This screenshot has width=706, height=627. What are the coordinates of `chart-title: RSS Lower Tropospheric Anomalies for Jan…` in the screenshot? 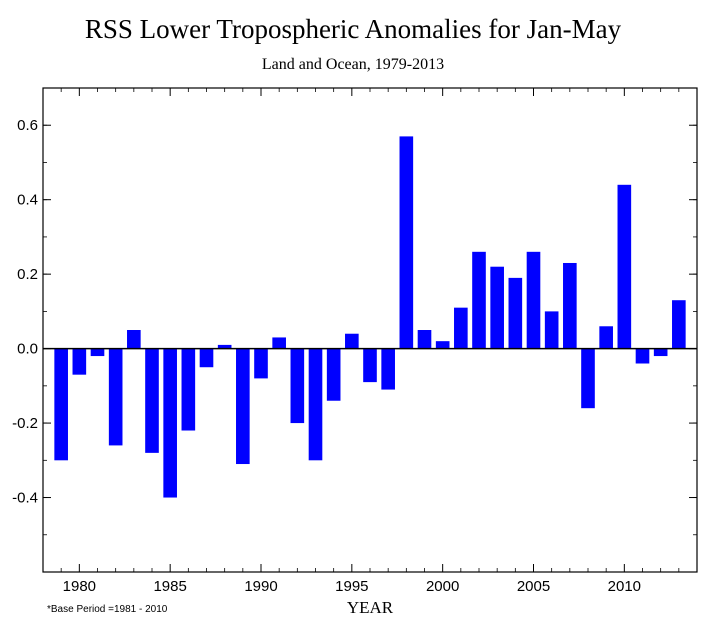 It's located at (353, 29).